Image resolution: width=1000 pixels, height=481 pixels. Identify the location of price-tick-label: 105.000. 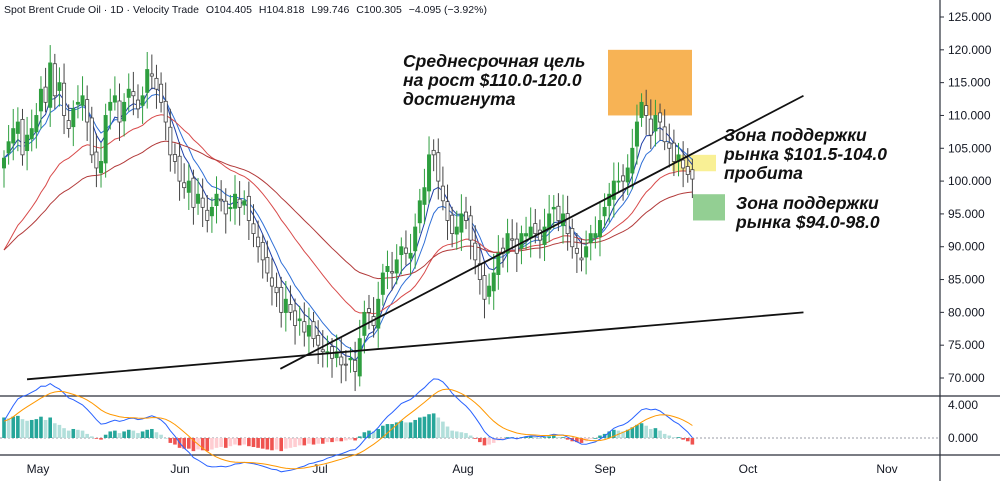
(970, 148).